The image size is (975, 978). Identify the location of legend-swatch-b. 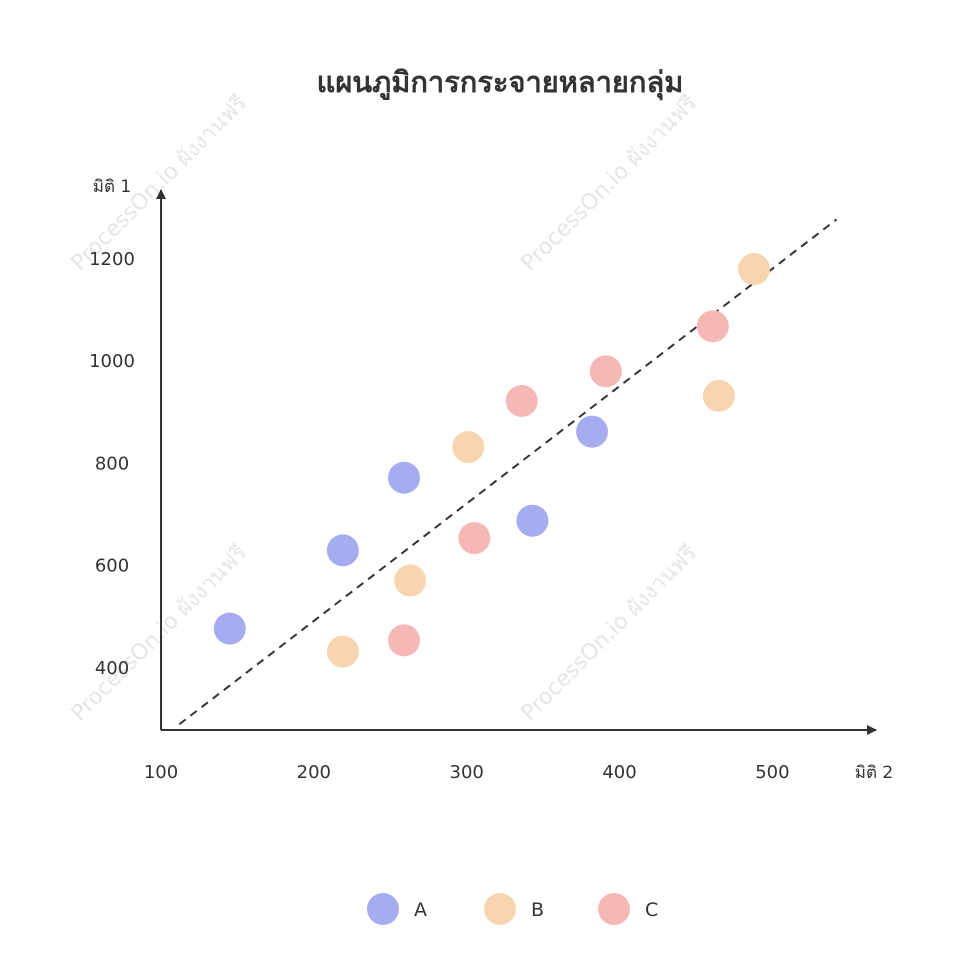
(500, 909).